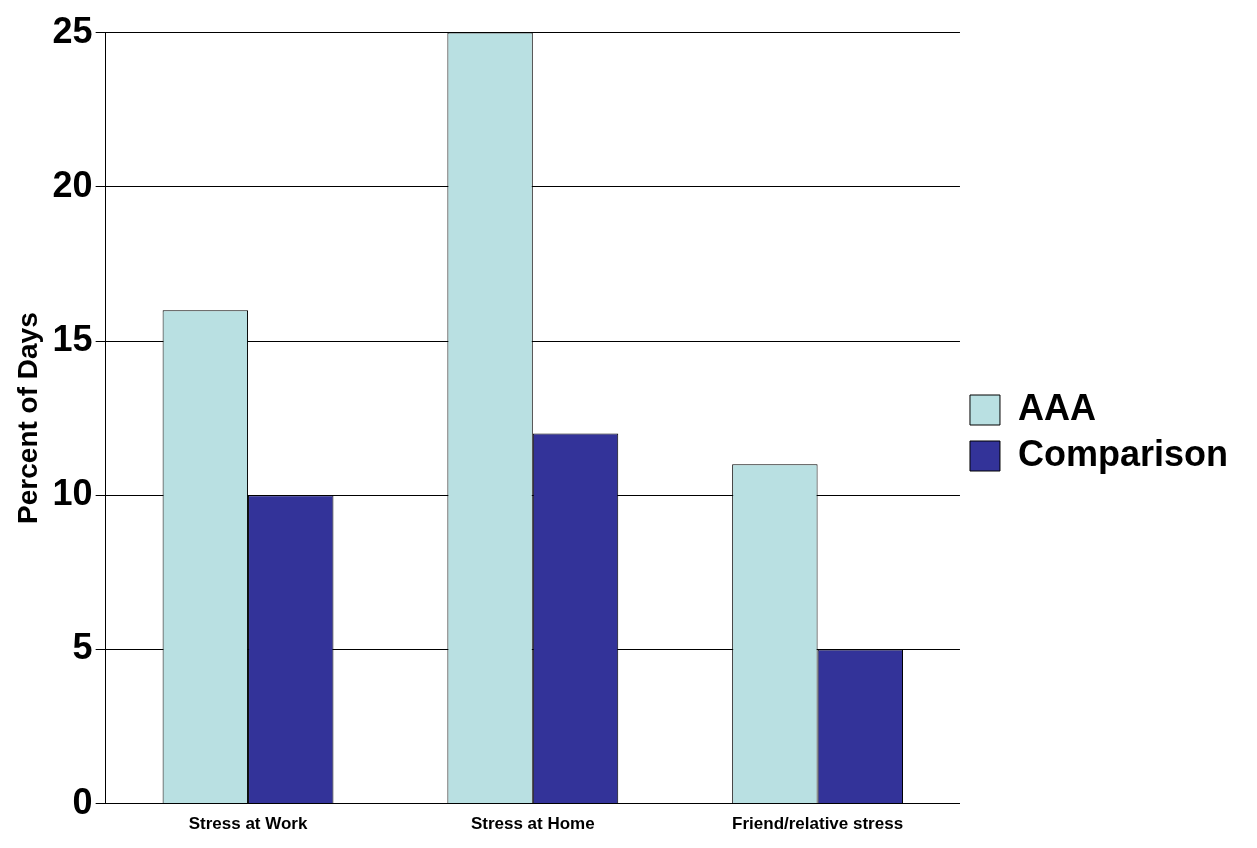  I want to click on y-tick-label: 10, so click(72, 493).